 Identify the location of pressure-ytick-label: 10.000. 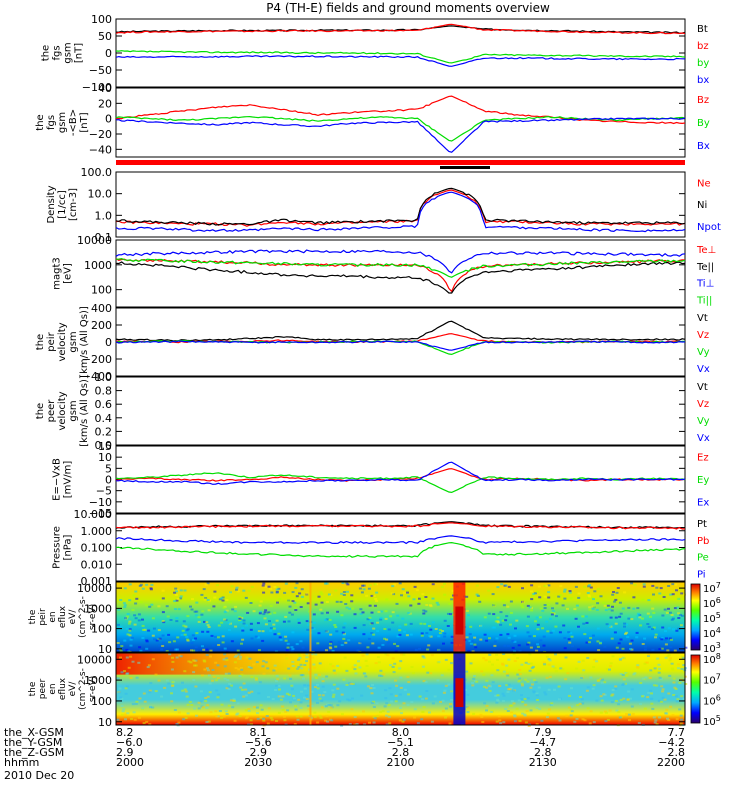
(93, 514).